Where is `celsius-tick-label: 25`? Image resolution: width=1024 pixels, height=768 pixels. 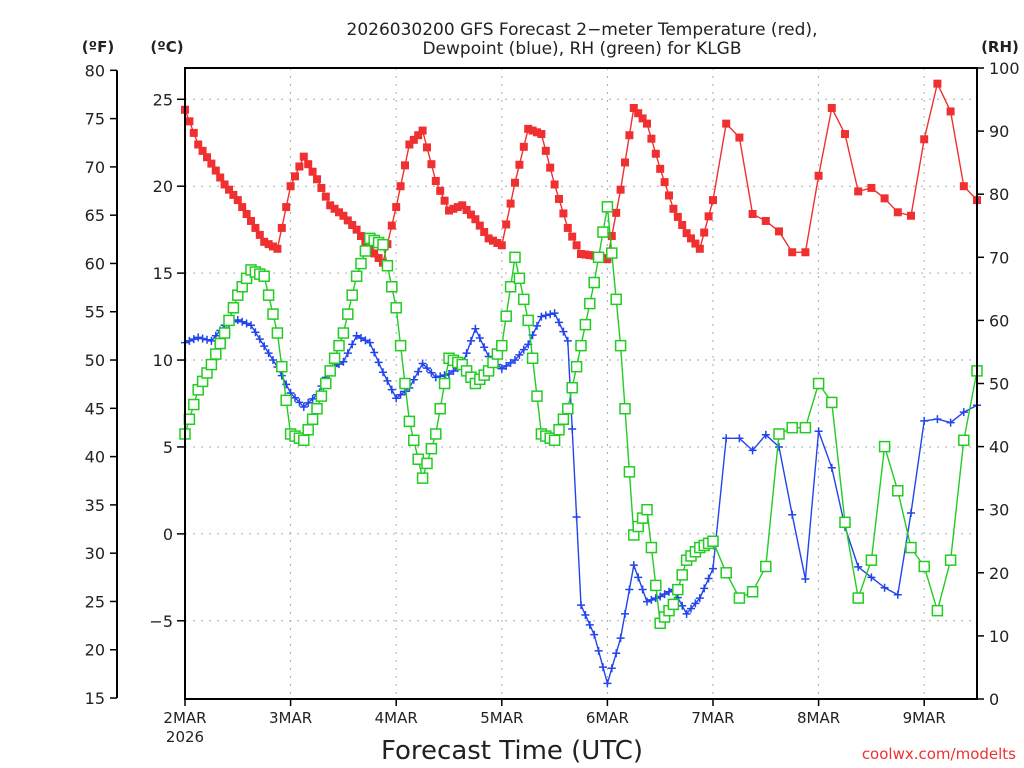
celsius-tick-label: 25 is located at coordinates (163, 99).